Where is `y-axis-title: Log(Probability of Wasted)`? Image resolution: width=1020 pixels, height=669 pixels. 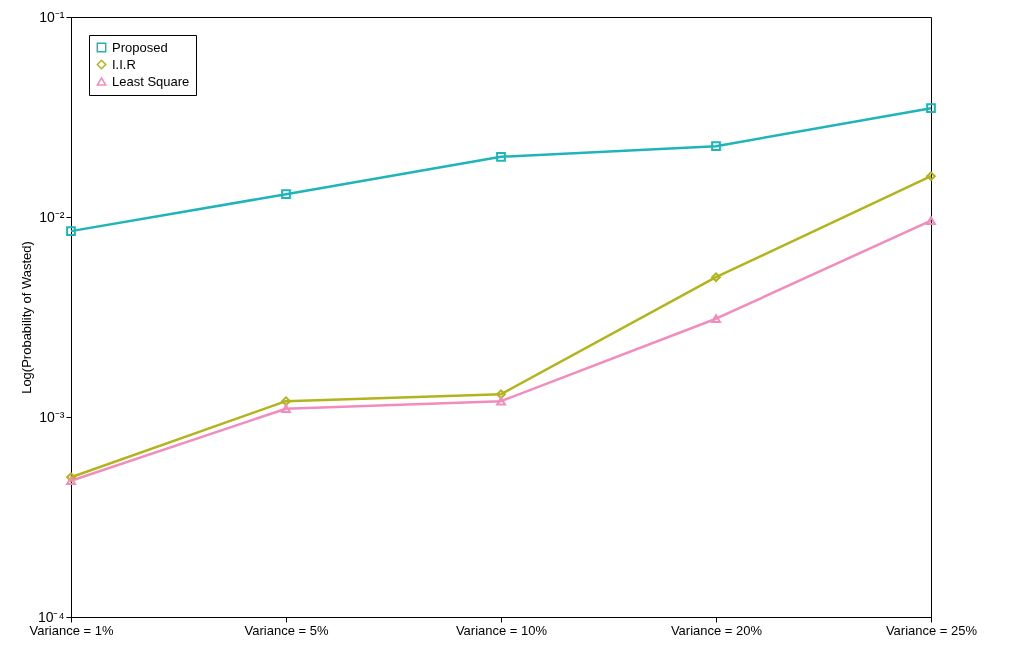
y-axis-title: Log(Probability of Wasted) is located at coordinates (26, 317).